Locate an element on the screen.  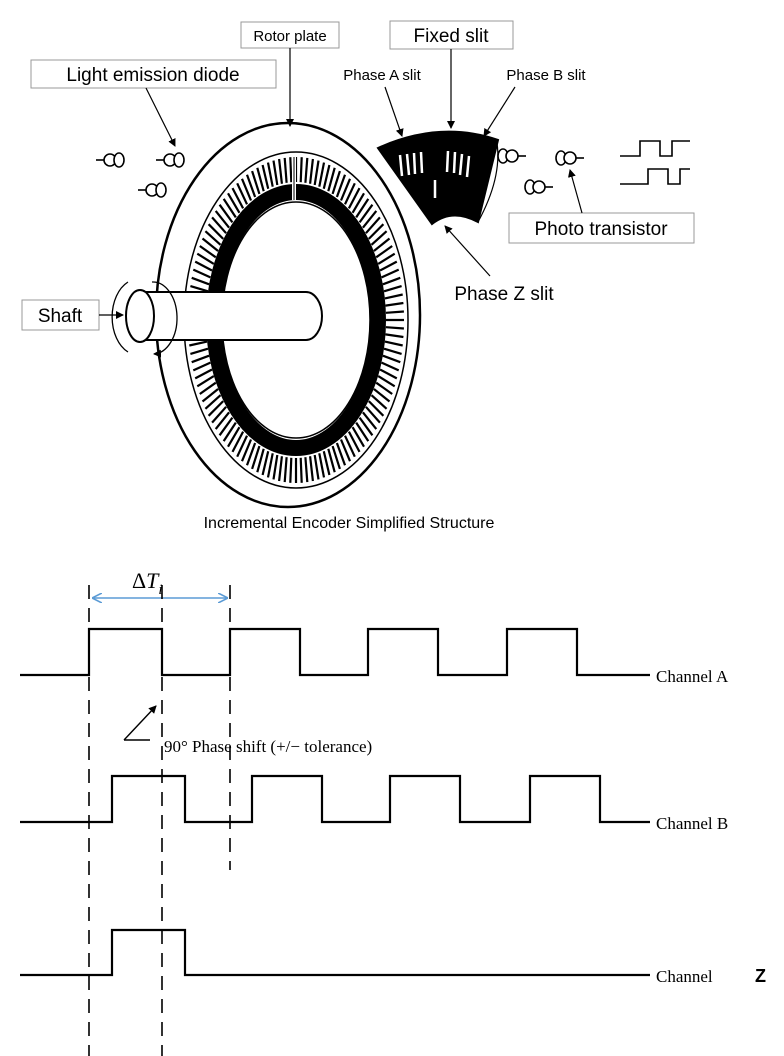
shaft is located at coordinates (217, 319).